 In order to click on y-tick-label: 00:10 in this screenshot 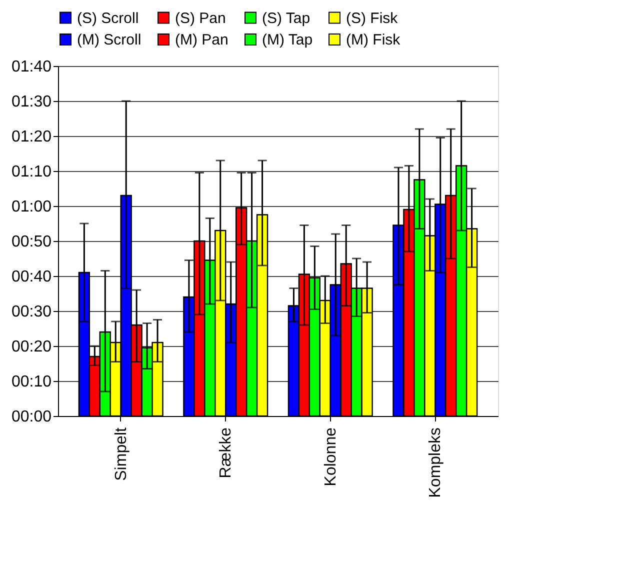, I will do `click(31, 382)`.